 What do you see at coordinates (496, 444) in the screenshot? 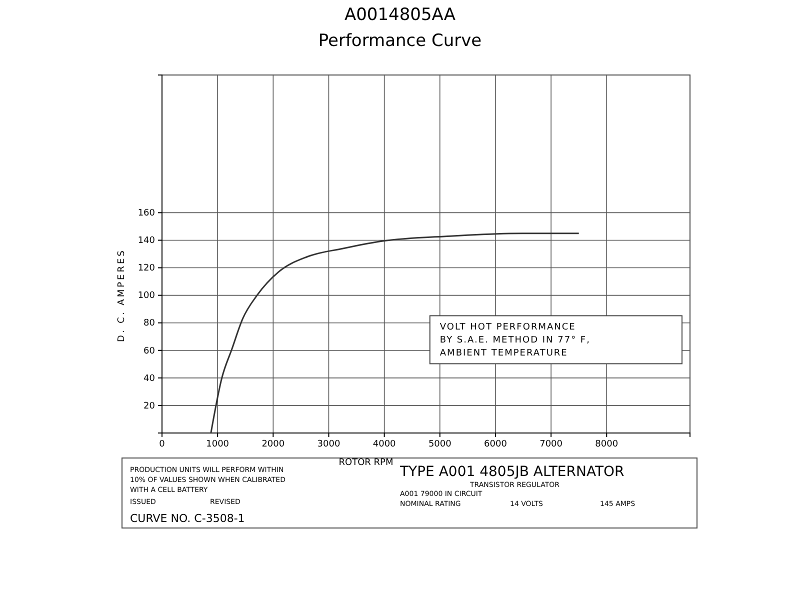
I see `x-tick-label: 6000` at bounding box center [496, 444].